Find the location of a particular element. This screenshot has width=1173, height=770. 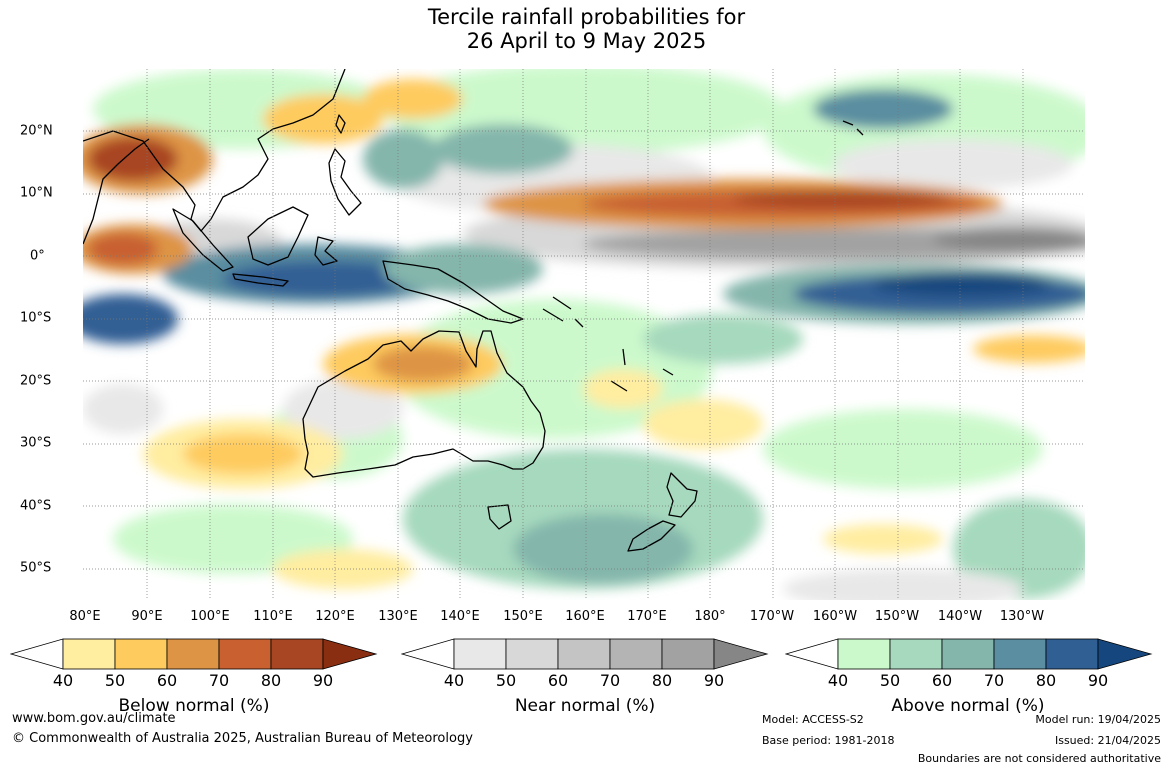

lat-label: 10°S is located at coordinates (36, 318).